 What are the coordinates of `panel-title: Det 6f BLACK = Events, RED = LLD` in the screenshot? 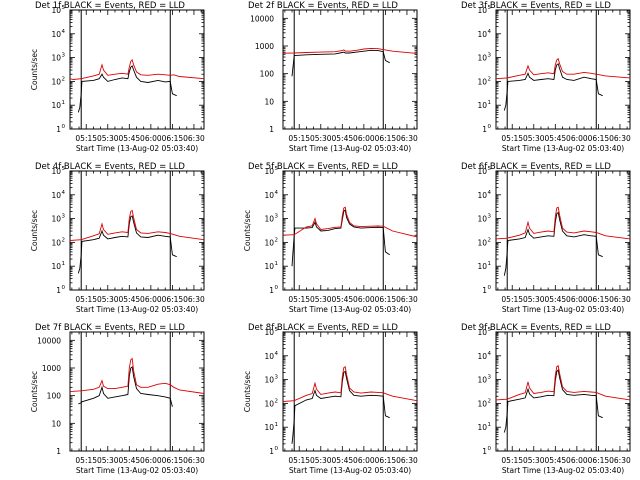 It's located at (536, 167).